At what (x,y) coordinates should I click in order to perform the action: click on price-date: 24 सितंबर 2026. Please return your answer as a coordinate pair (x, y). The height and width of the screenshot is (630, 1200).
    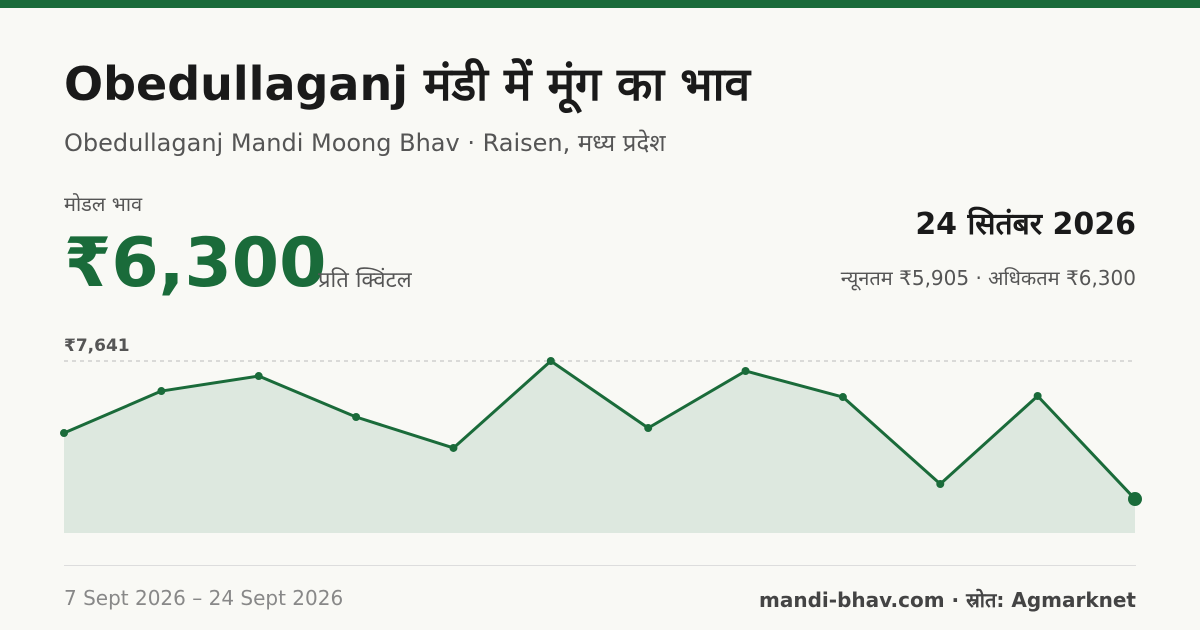
    Looking at the image, I should click on (1025, 224).